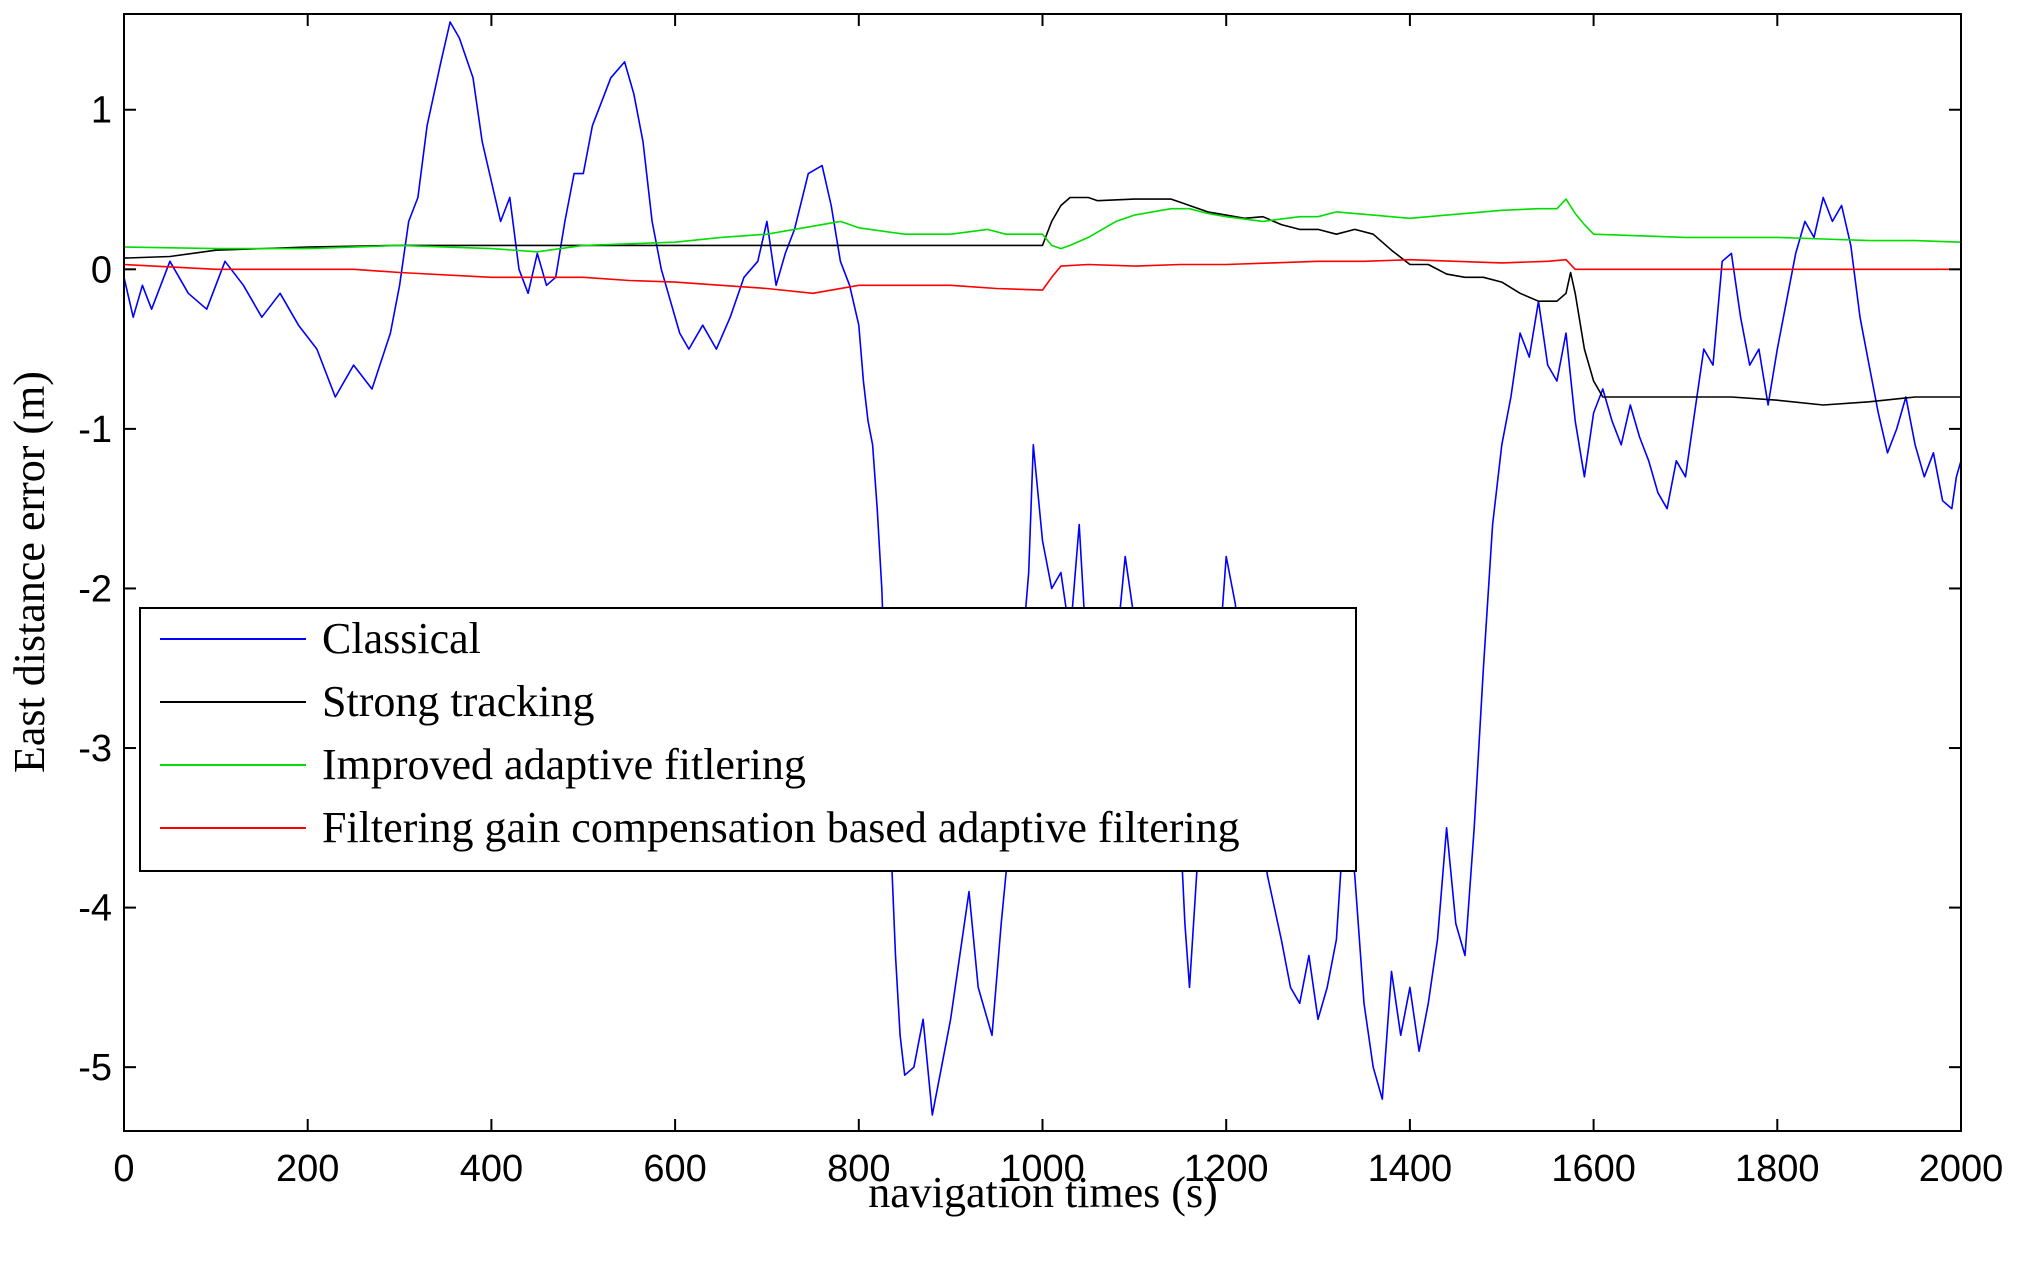  Describe the element at coordinates (101, 111) in the screenshot. I see `y-tick-label: 1` at that location.